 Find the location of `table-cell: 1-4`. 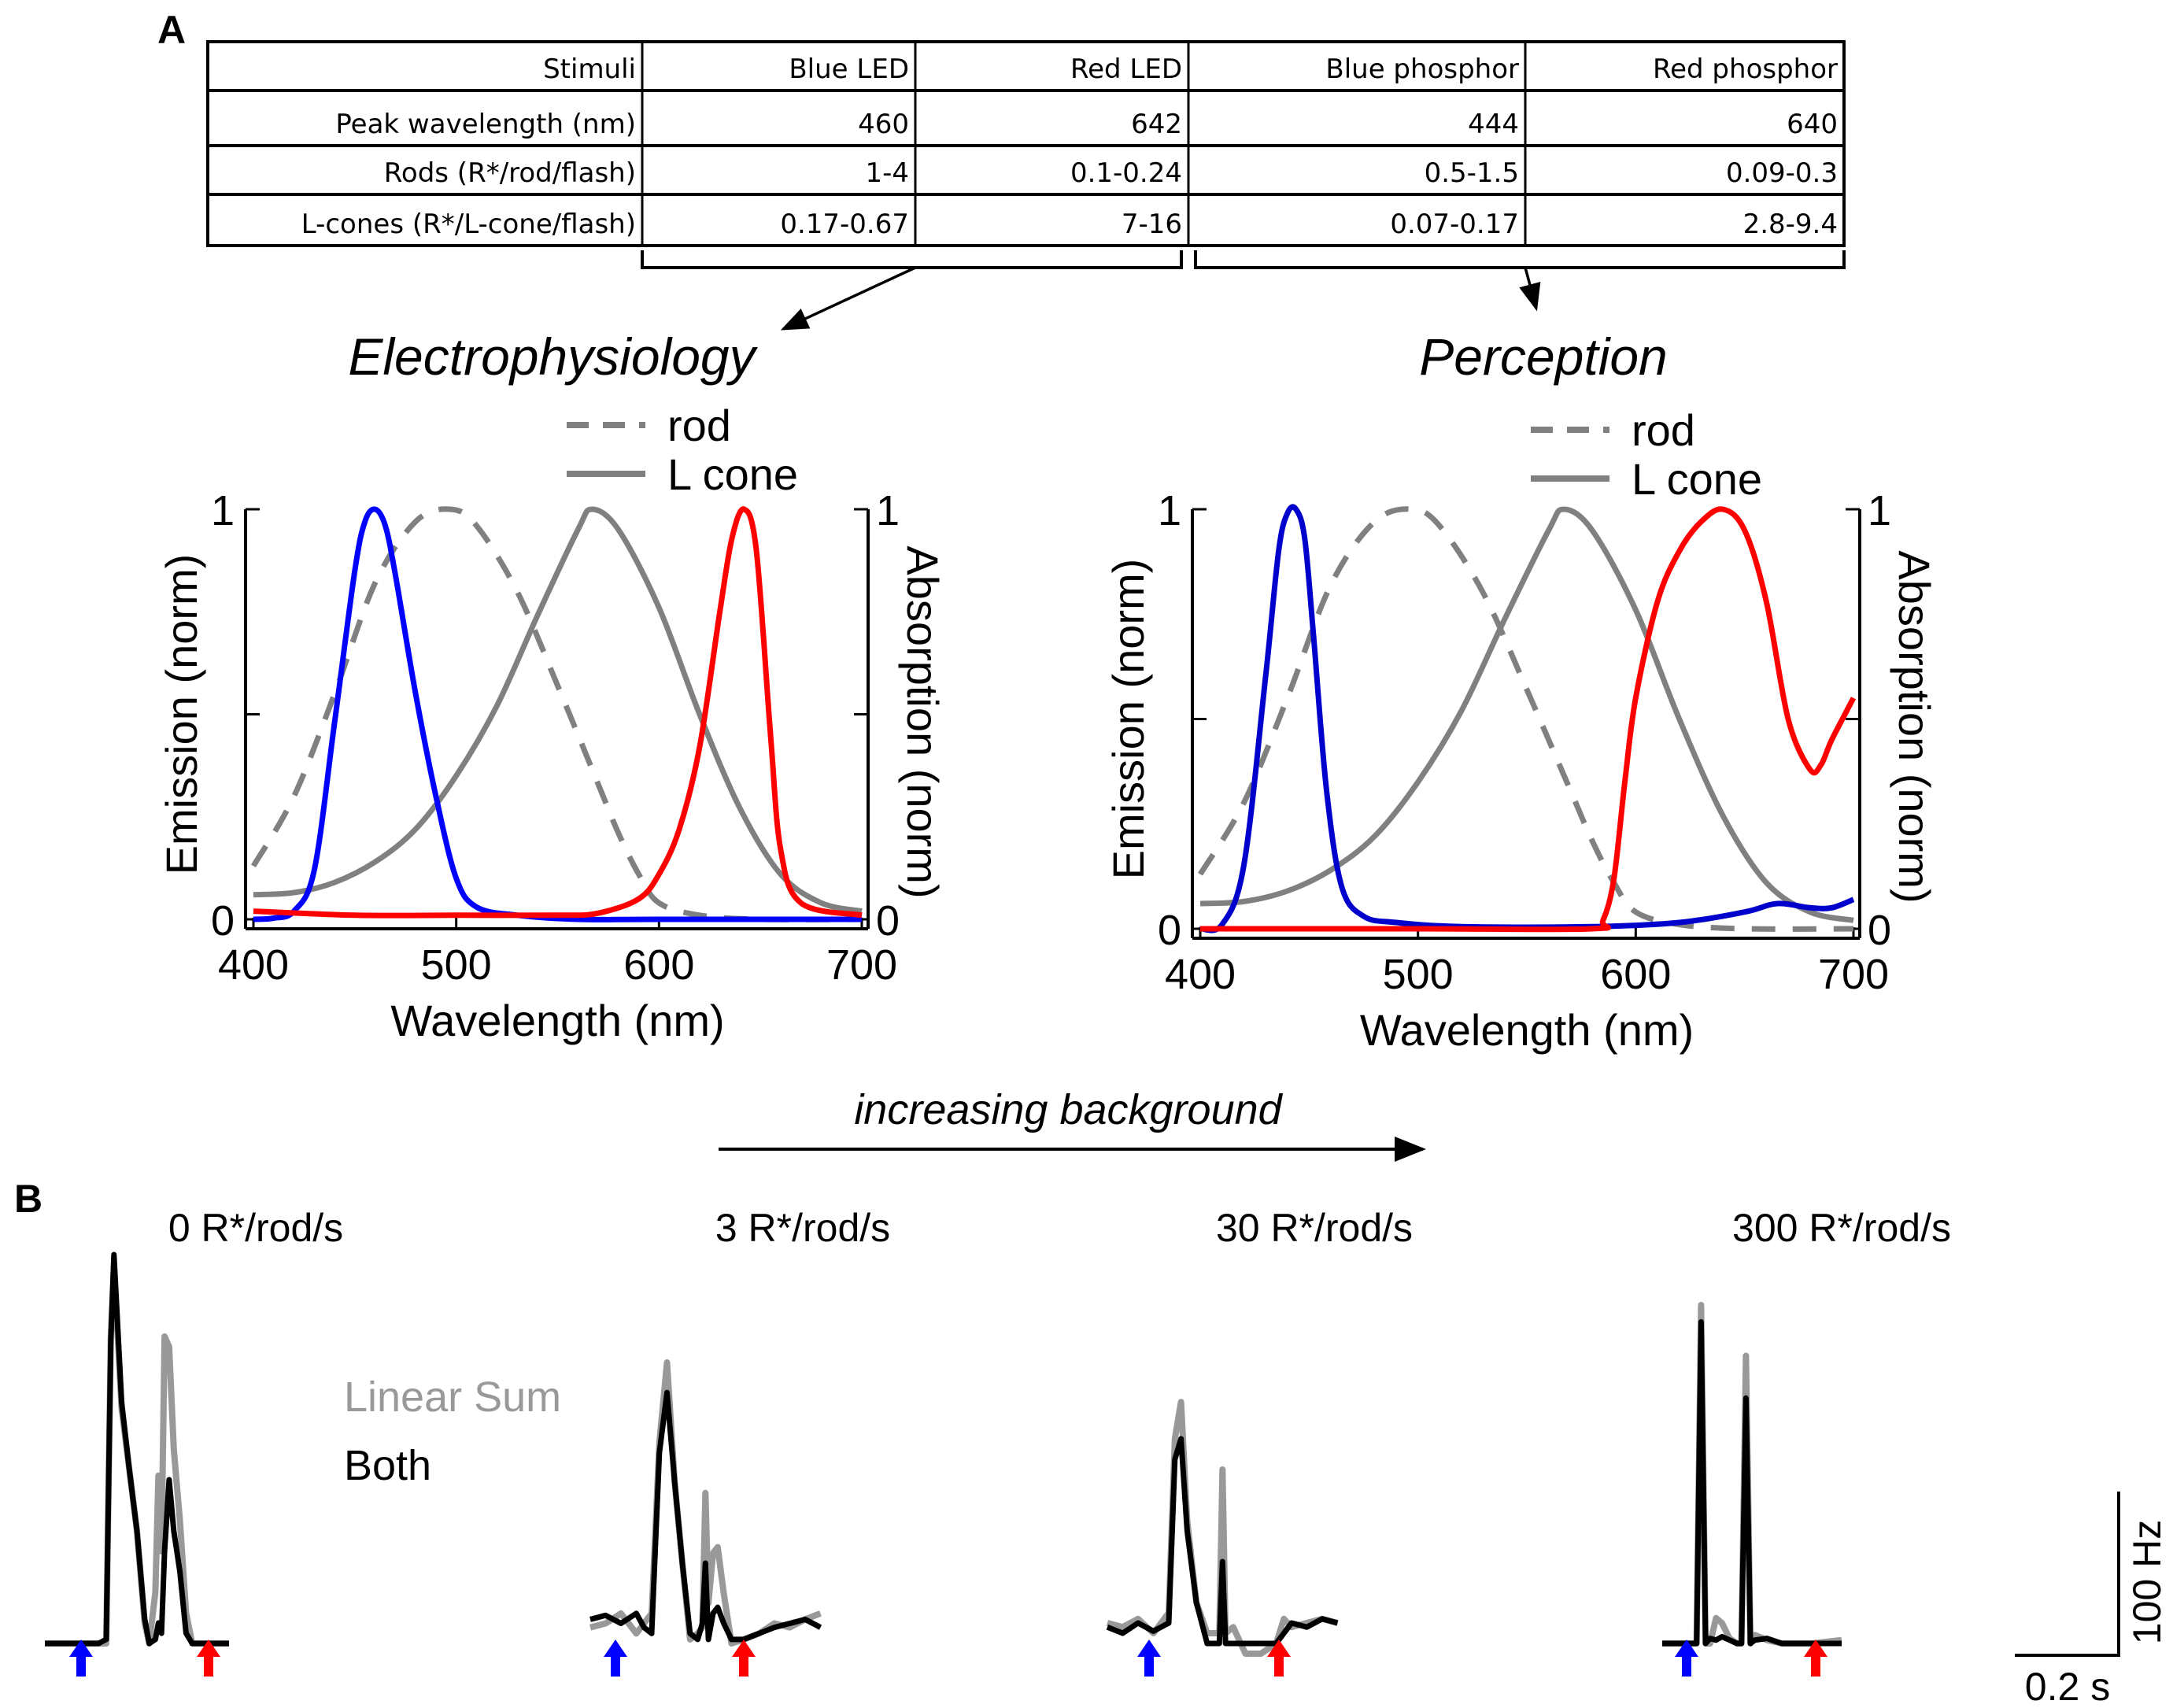

table-cell: 1-4 is located at coordinates (887, 173).